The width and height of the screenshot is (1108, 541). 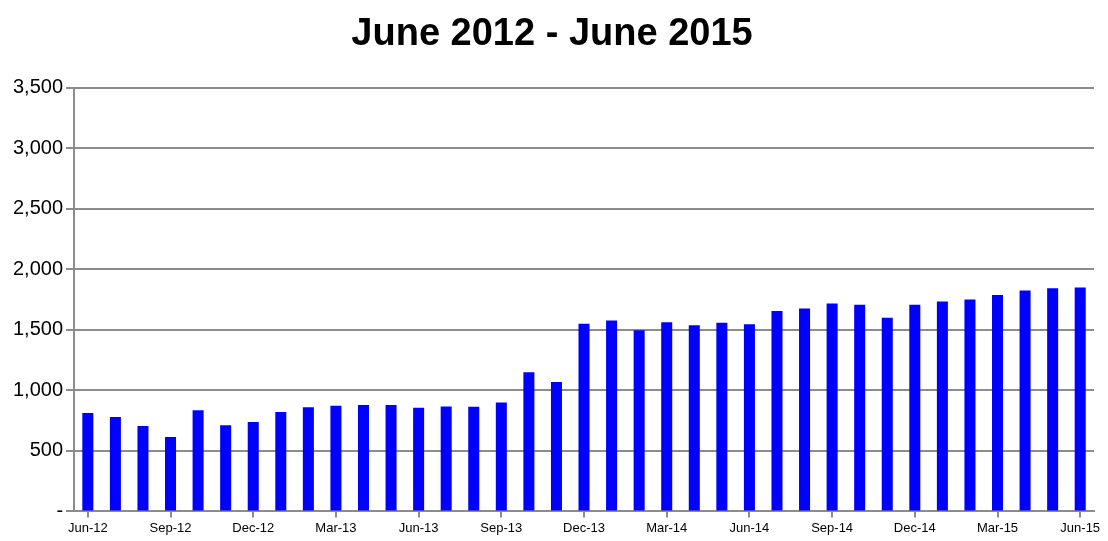 I want to click on x-tick-label: Mar-15, so click(x=997, y=527).